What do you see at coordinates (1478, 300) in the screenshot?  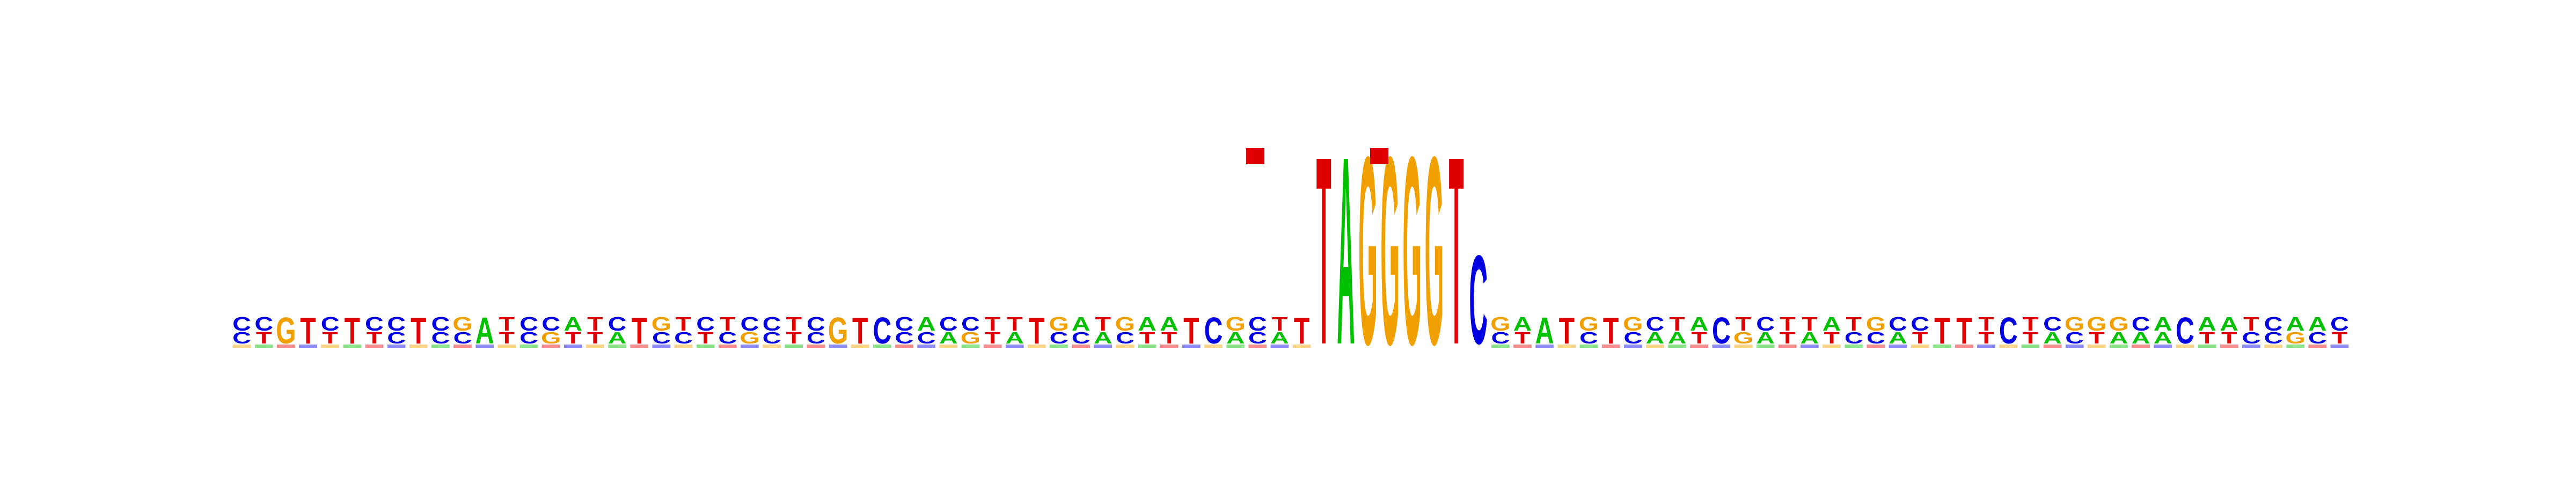 I see `logo-column: C` at bounding box center [1478, 300].